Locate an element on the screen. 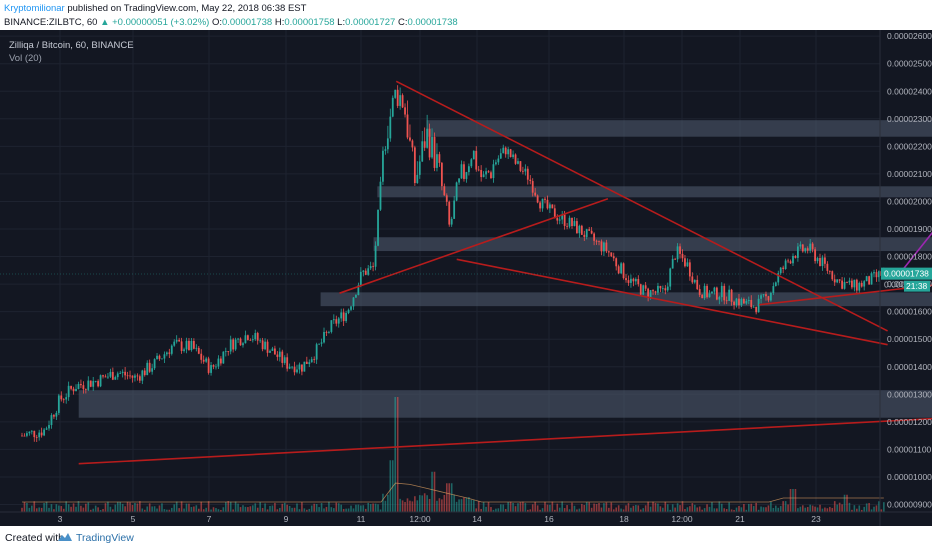 Image resolution: width=932 pixels, height=550 pixels. tradingview-brand: TradingView is located at coordinates (105, 538).